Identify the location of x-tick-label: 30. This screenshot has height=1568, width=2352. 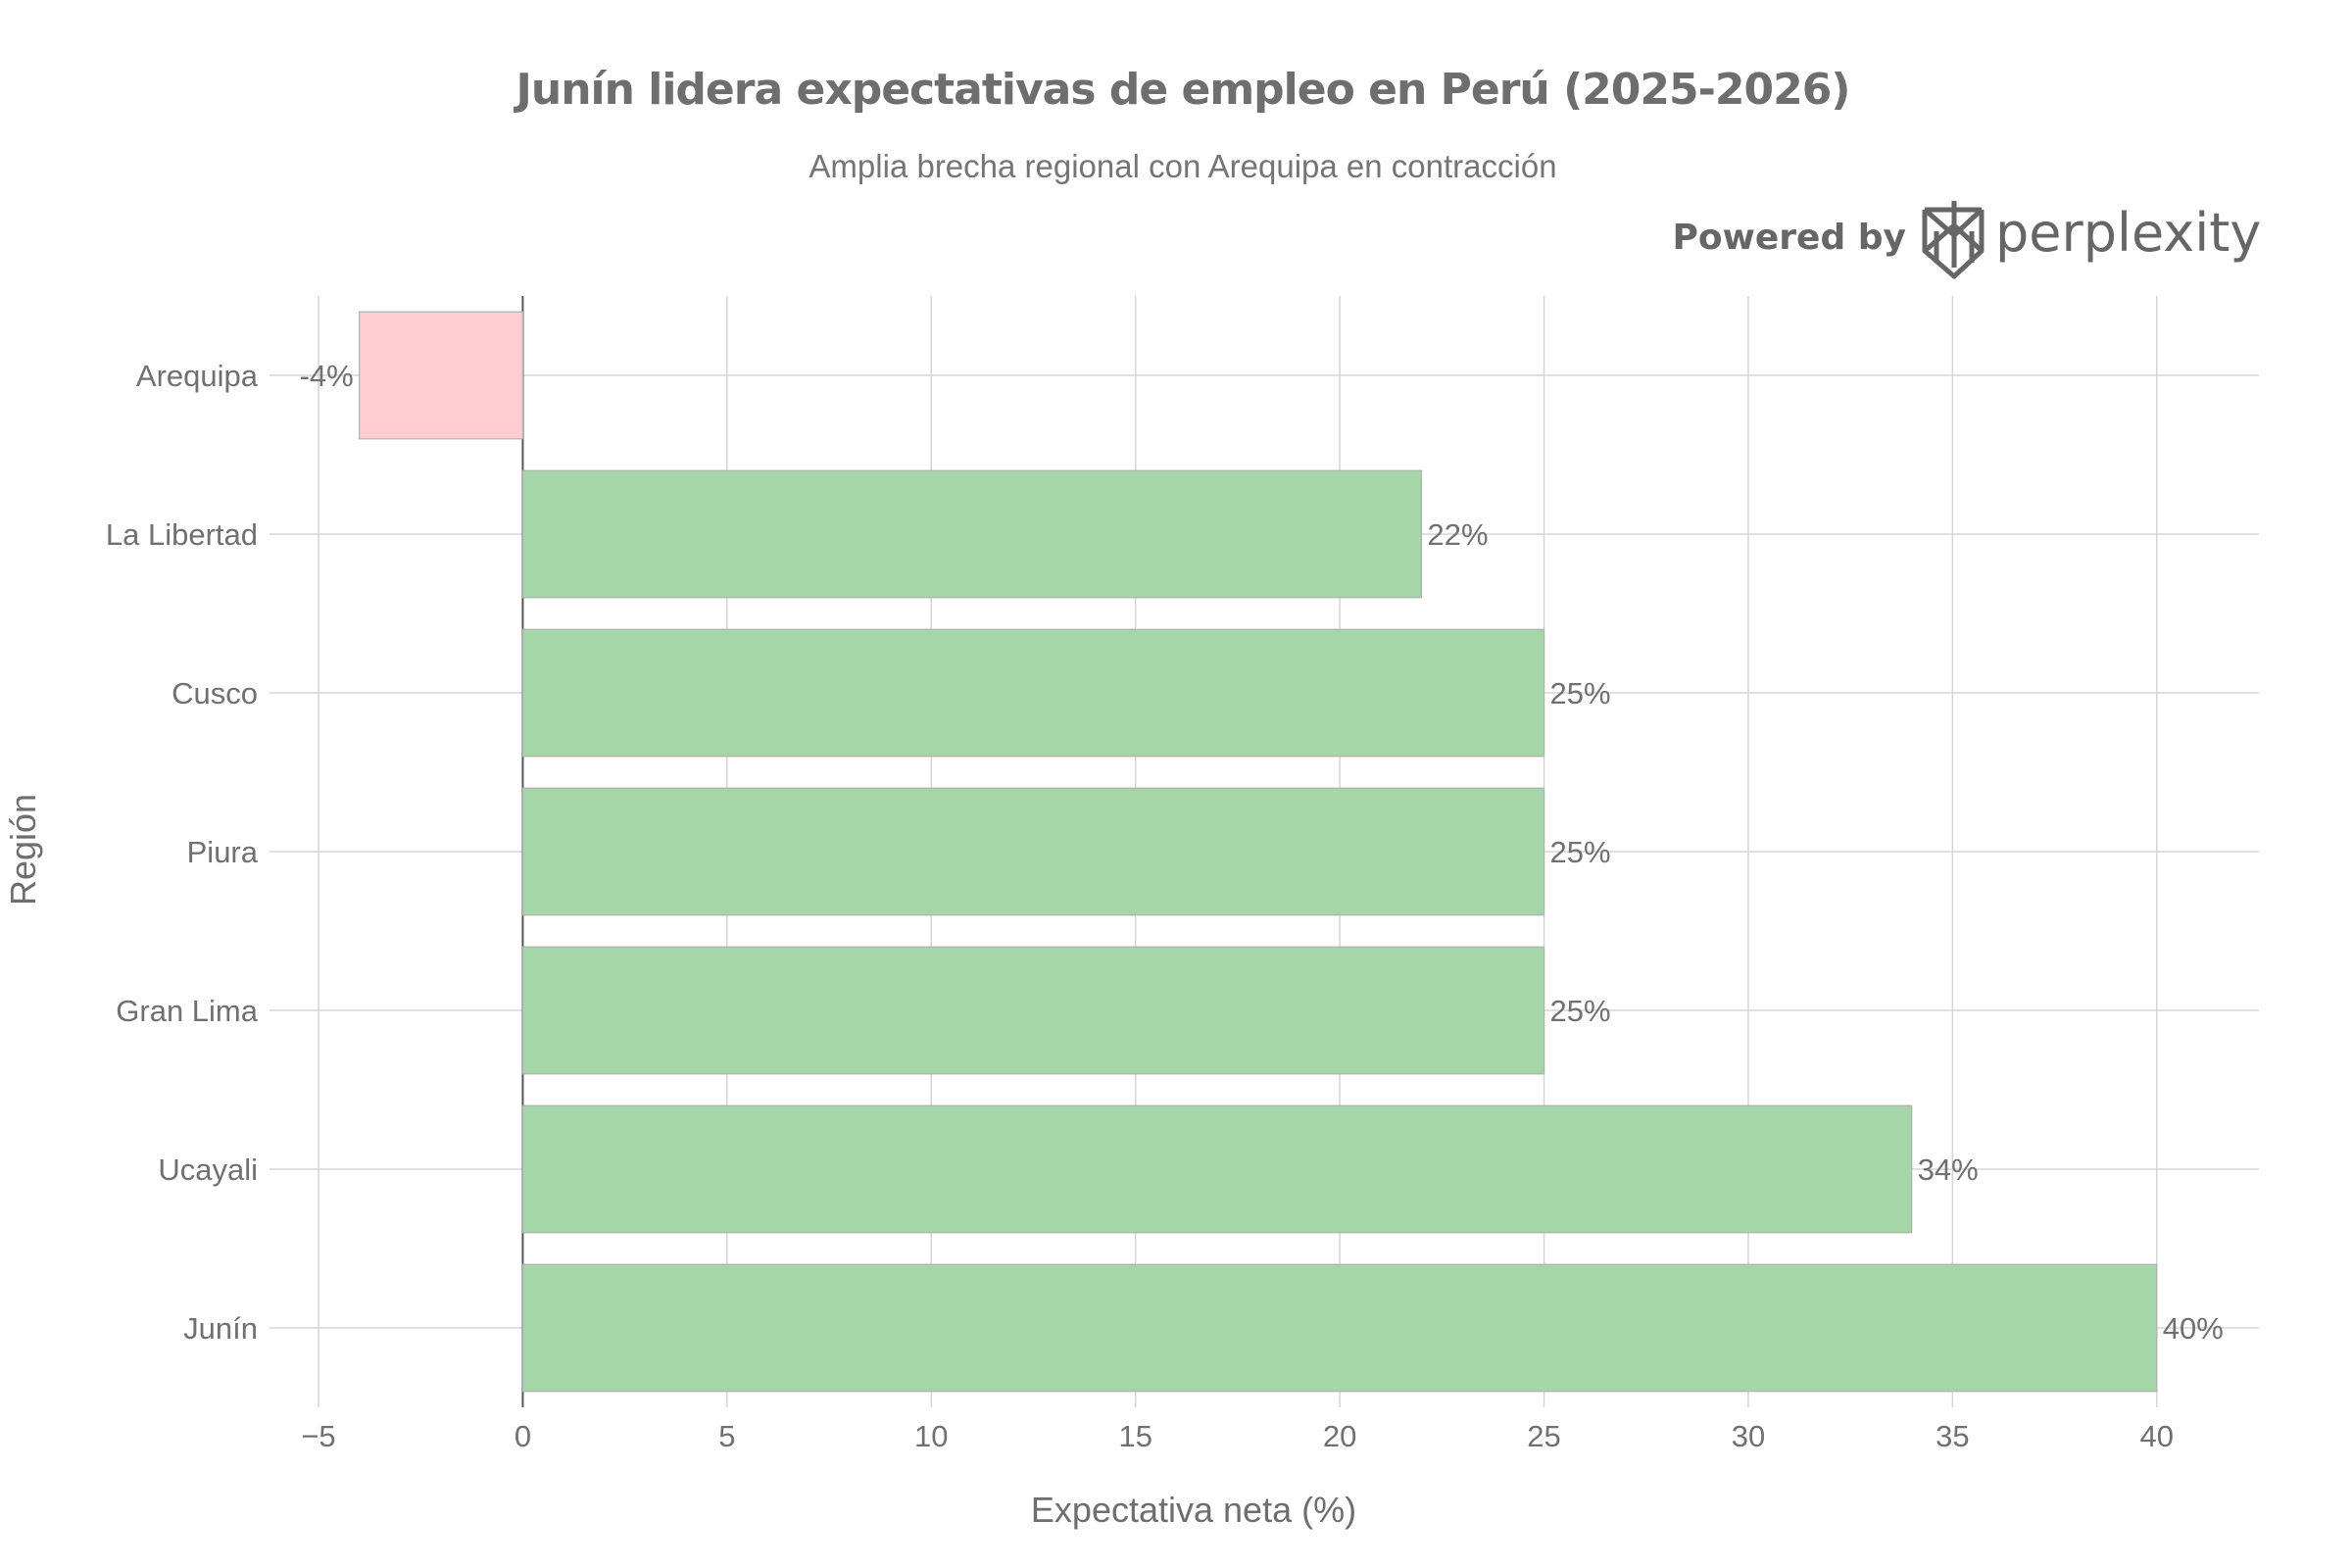
(1748, 1436).